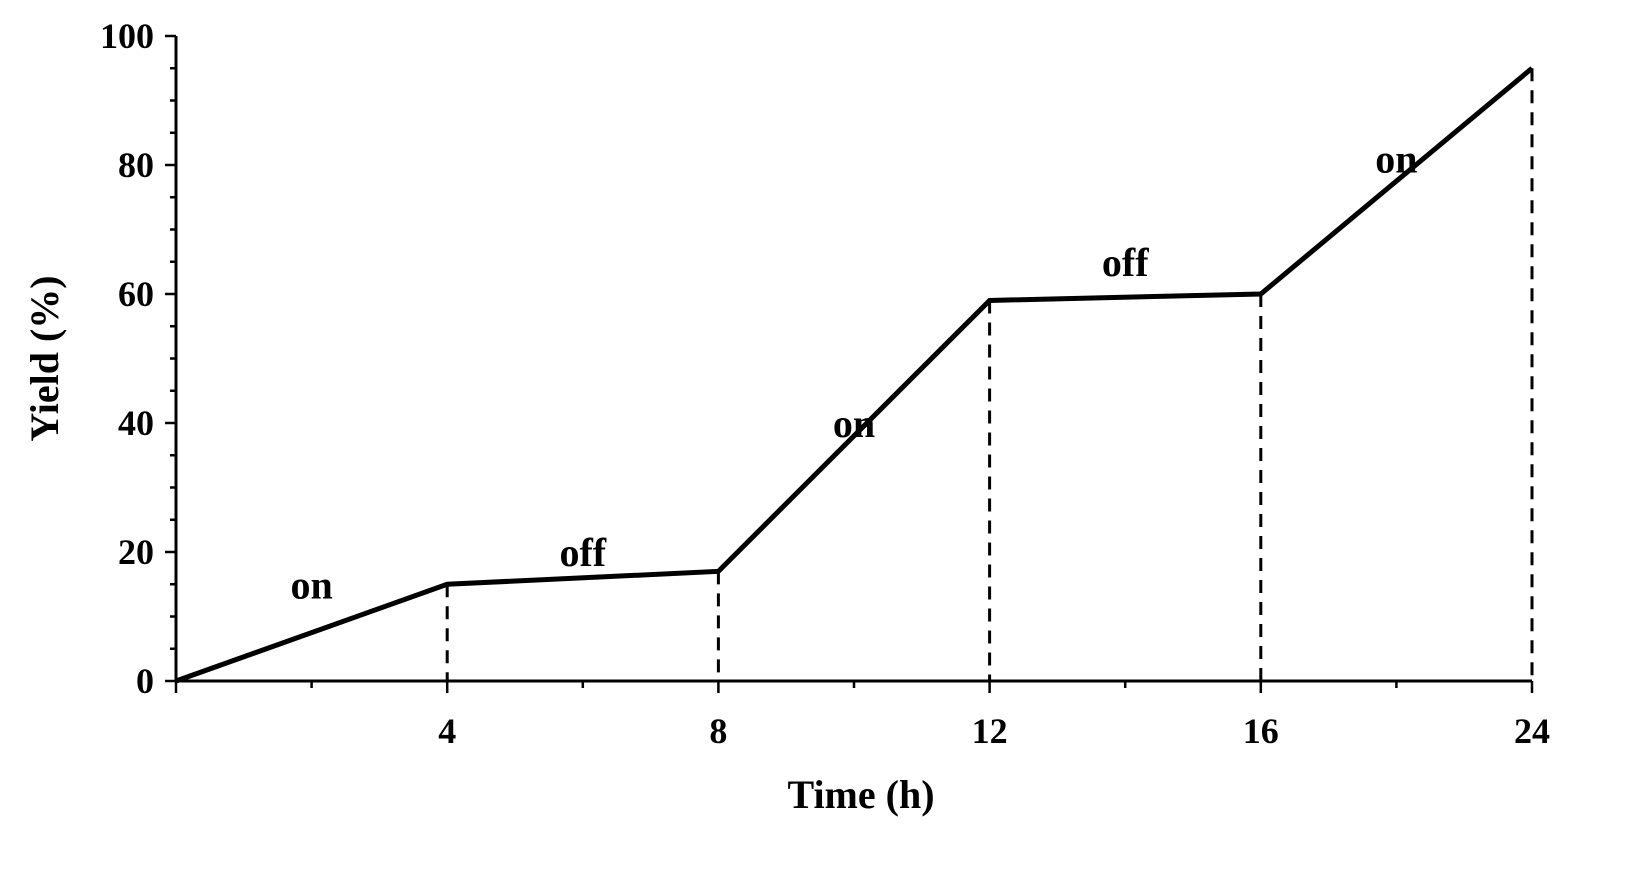  Describe the element at coordinates (136, 552) in the screenshot. I see `y-tick-label: 20` at that location.